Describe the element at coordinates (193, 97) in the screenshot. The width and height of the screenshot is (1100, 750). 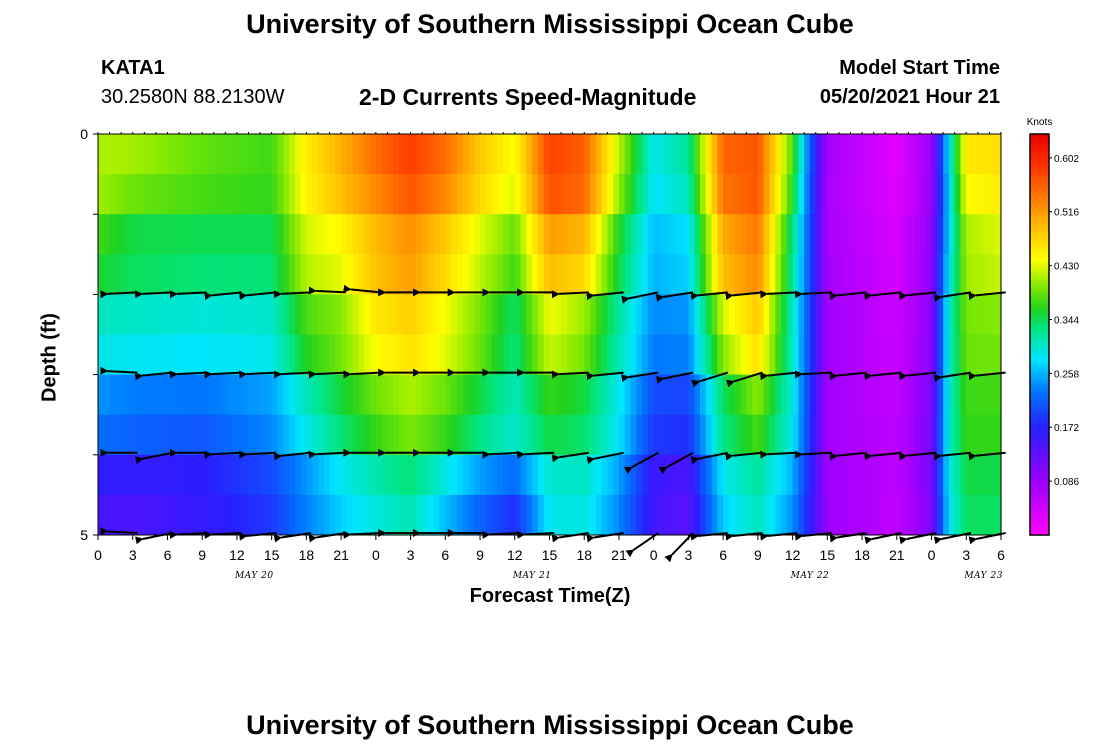
I see `station-coords: 30.2580N 88.2130W` at that location.